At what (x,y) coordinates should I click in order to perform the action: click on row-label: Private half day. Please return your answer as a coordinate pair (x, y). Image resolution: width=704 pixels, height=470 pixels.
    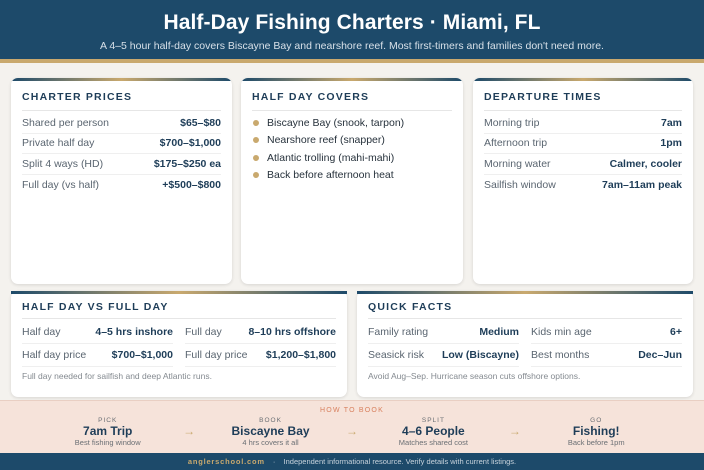
    Looking at the image, I should click on (58, 143).